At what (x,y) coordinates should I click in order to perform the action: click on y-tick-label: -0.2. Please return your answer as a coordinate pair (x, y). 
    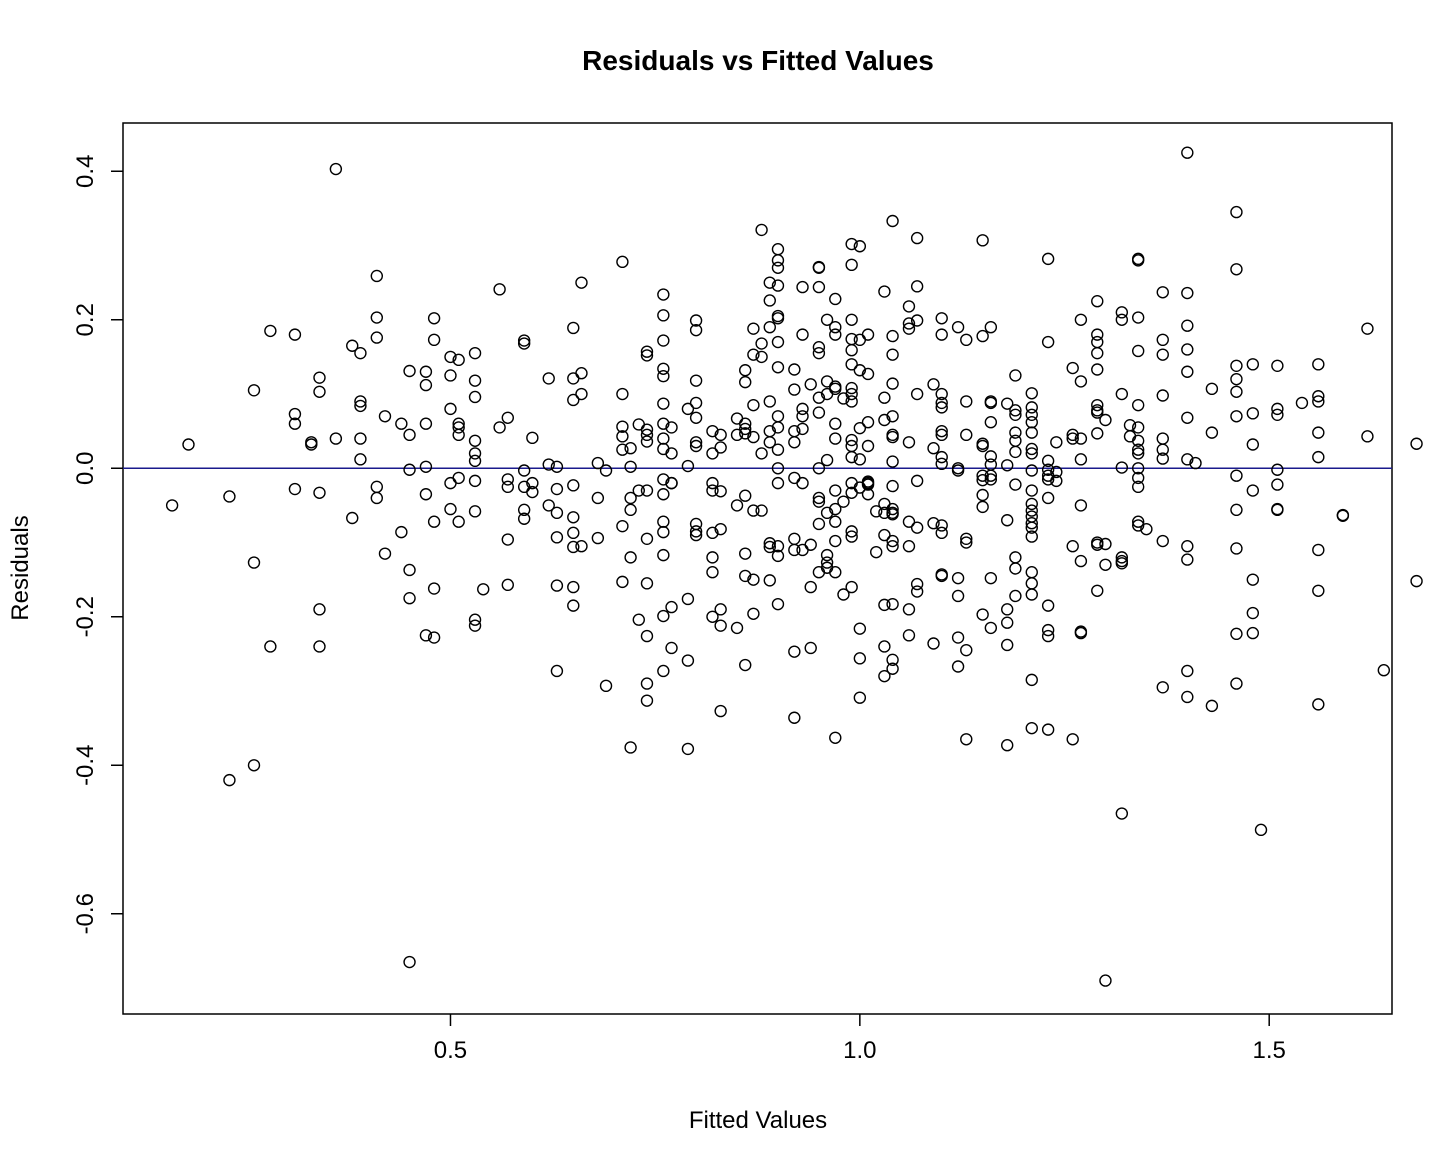
    Looking at the image, I should click on (85, 616).